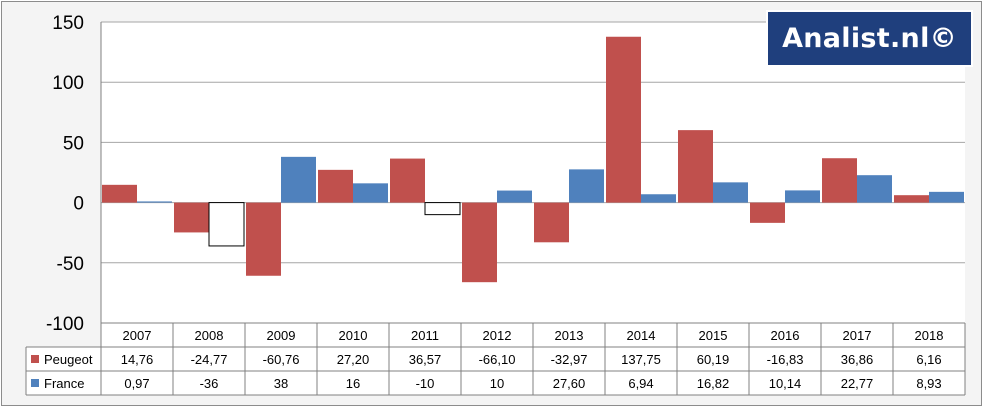 This screenshot has height=409, width=985. I want to click on y-tick-label: 50, so click(73, 143).